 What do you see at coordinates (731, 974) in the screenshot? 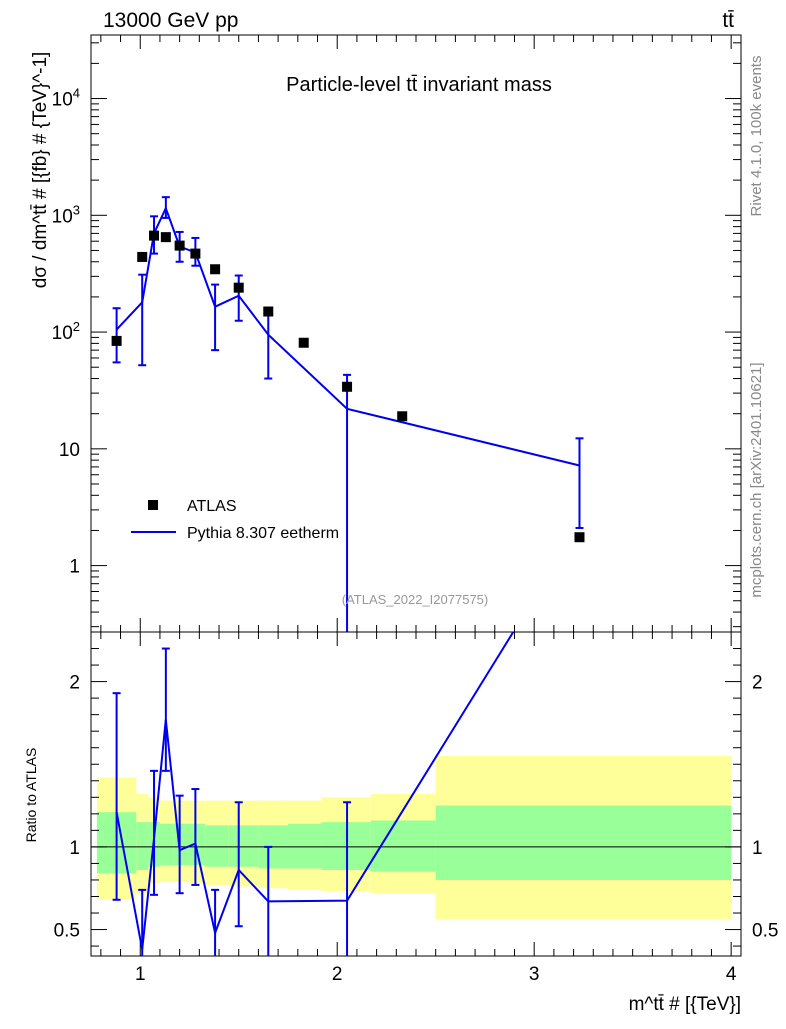
I see `x-tick-label: 4` at bounding box center [731, 974].